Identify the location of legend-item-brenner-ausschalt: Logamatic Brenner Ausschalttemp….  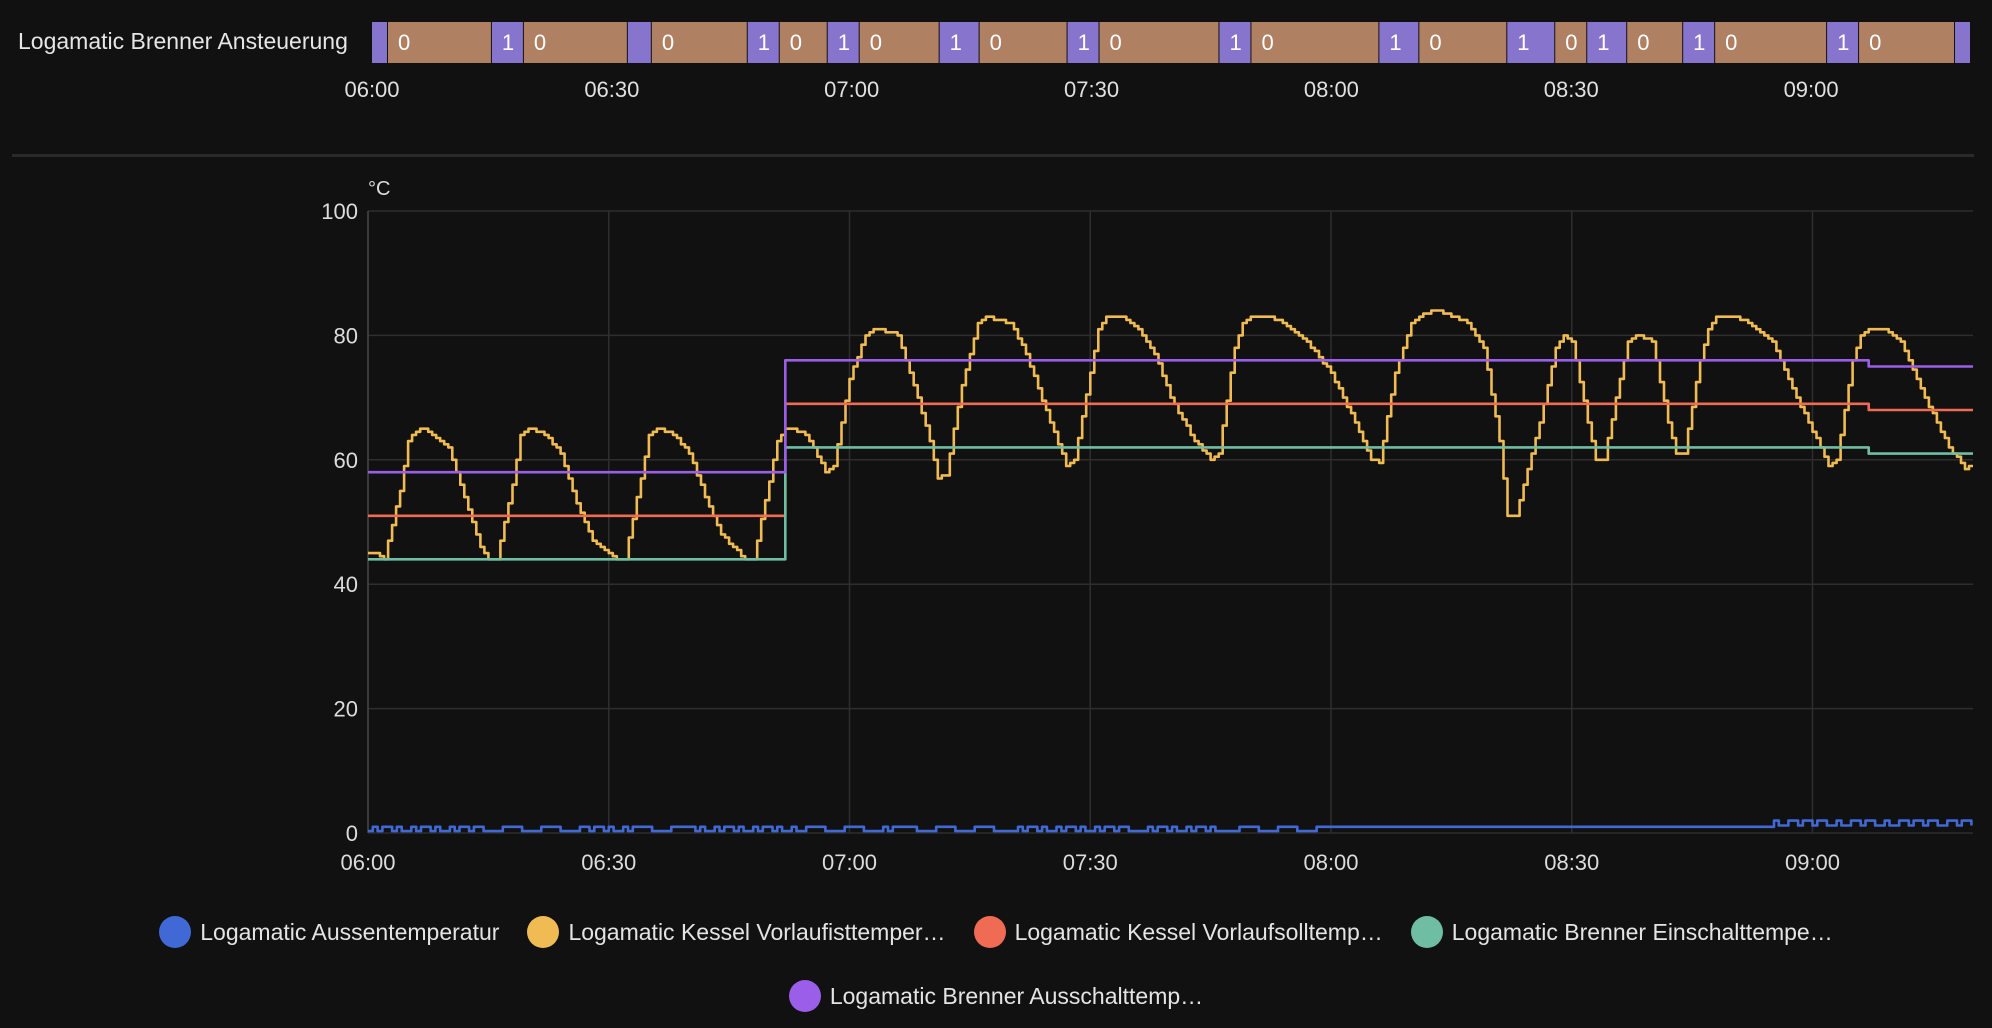
(996, 996).